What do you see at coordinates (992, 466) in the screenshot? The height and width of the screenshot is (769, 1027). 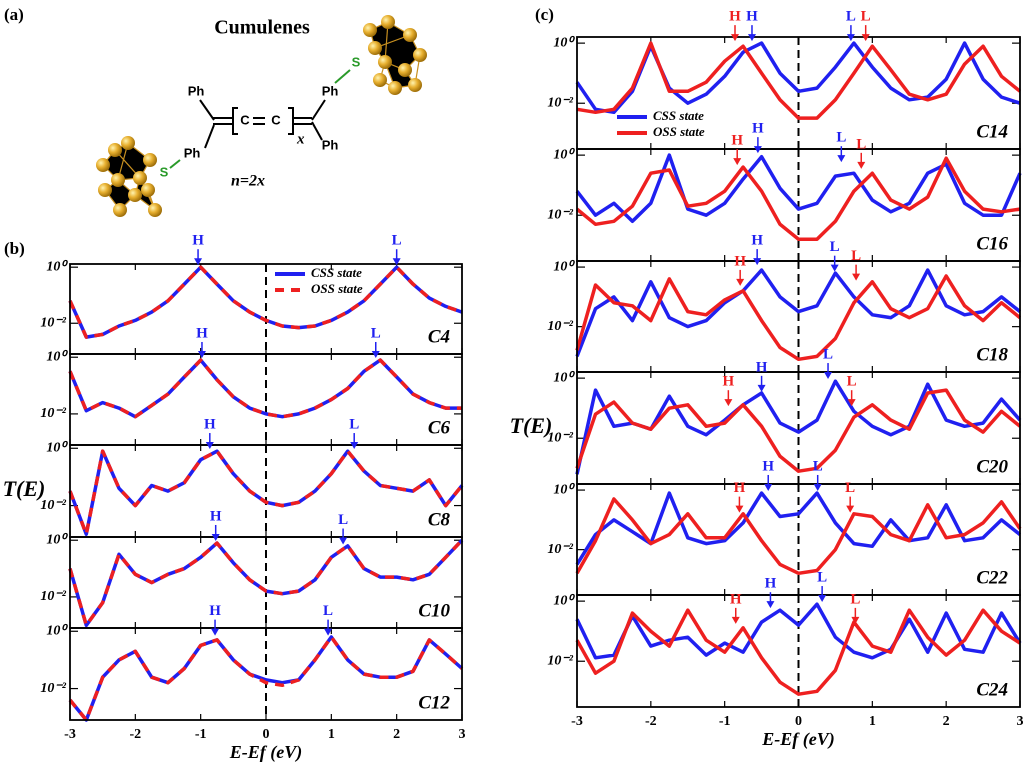 I see `panel-name: C20` at bounding box center [992, 466].